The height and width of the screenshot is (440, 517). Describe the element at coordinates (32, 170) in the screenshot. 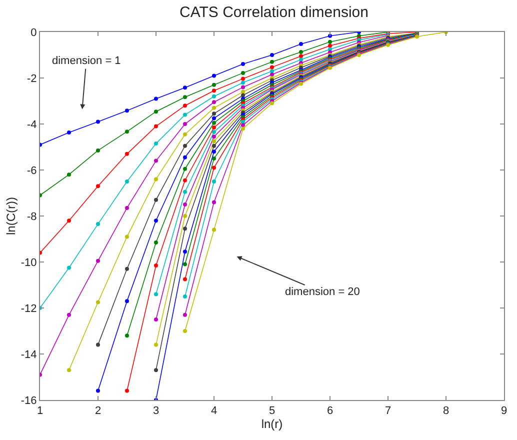

I see `y-tick-label: -6` at that location.